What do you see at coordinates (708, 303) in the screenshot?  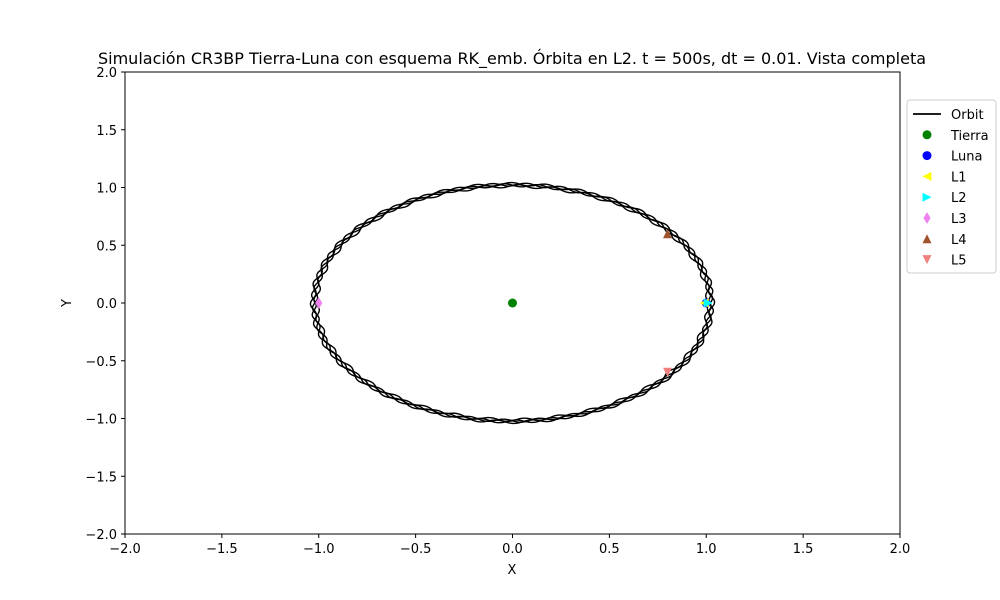 I see `point-l2` at bounding box center [708, 303].